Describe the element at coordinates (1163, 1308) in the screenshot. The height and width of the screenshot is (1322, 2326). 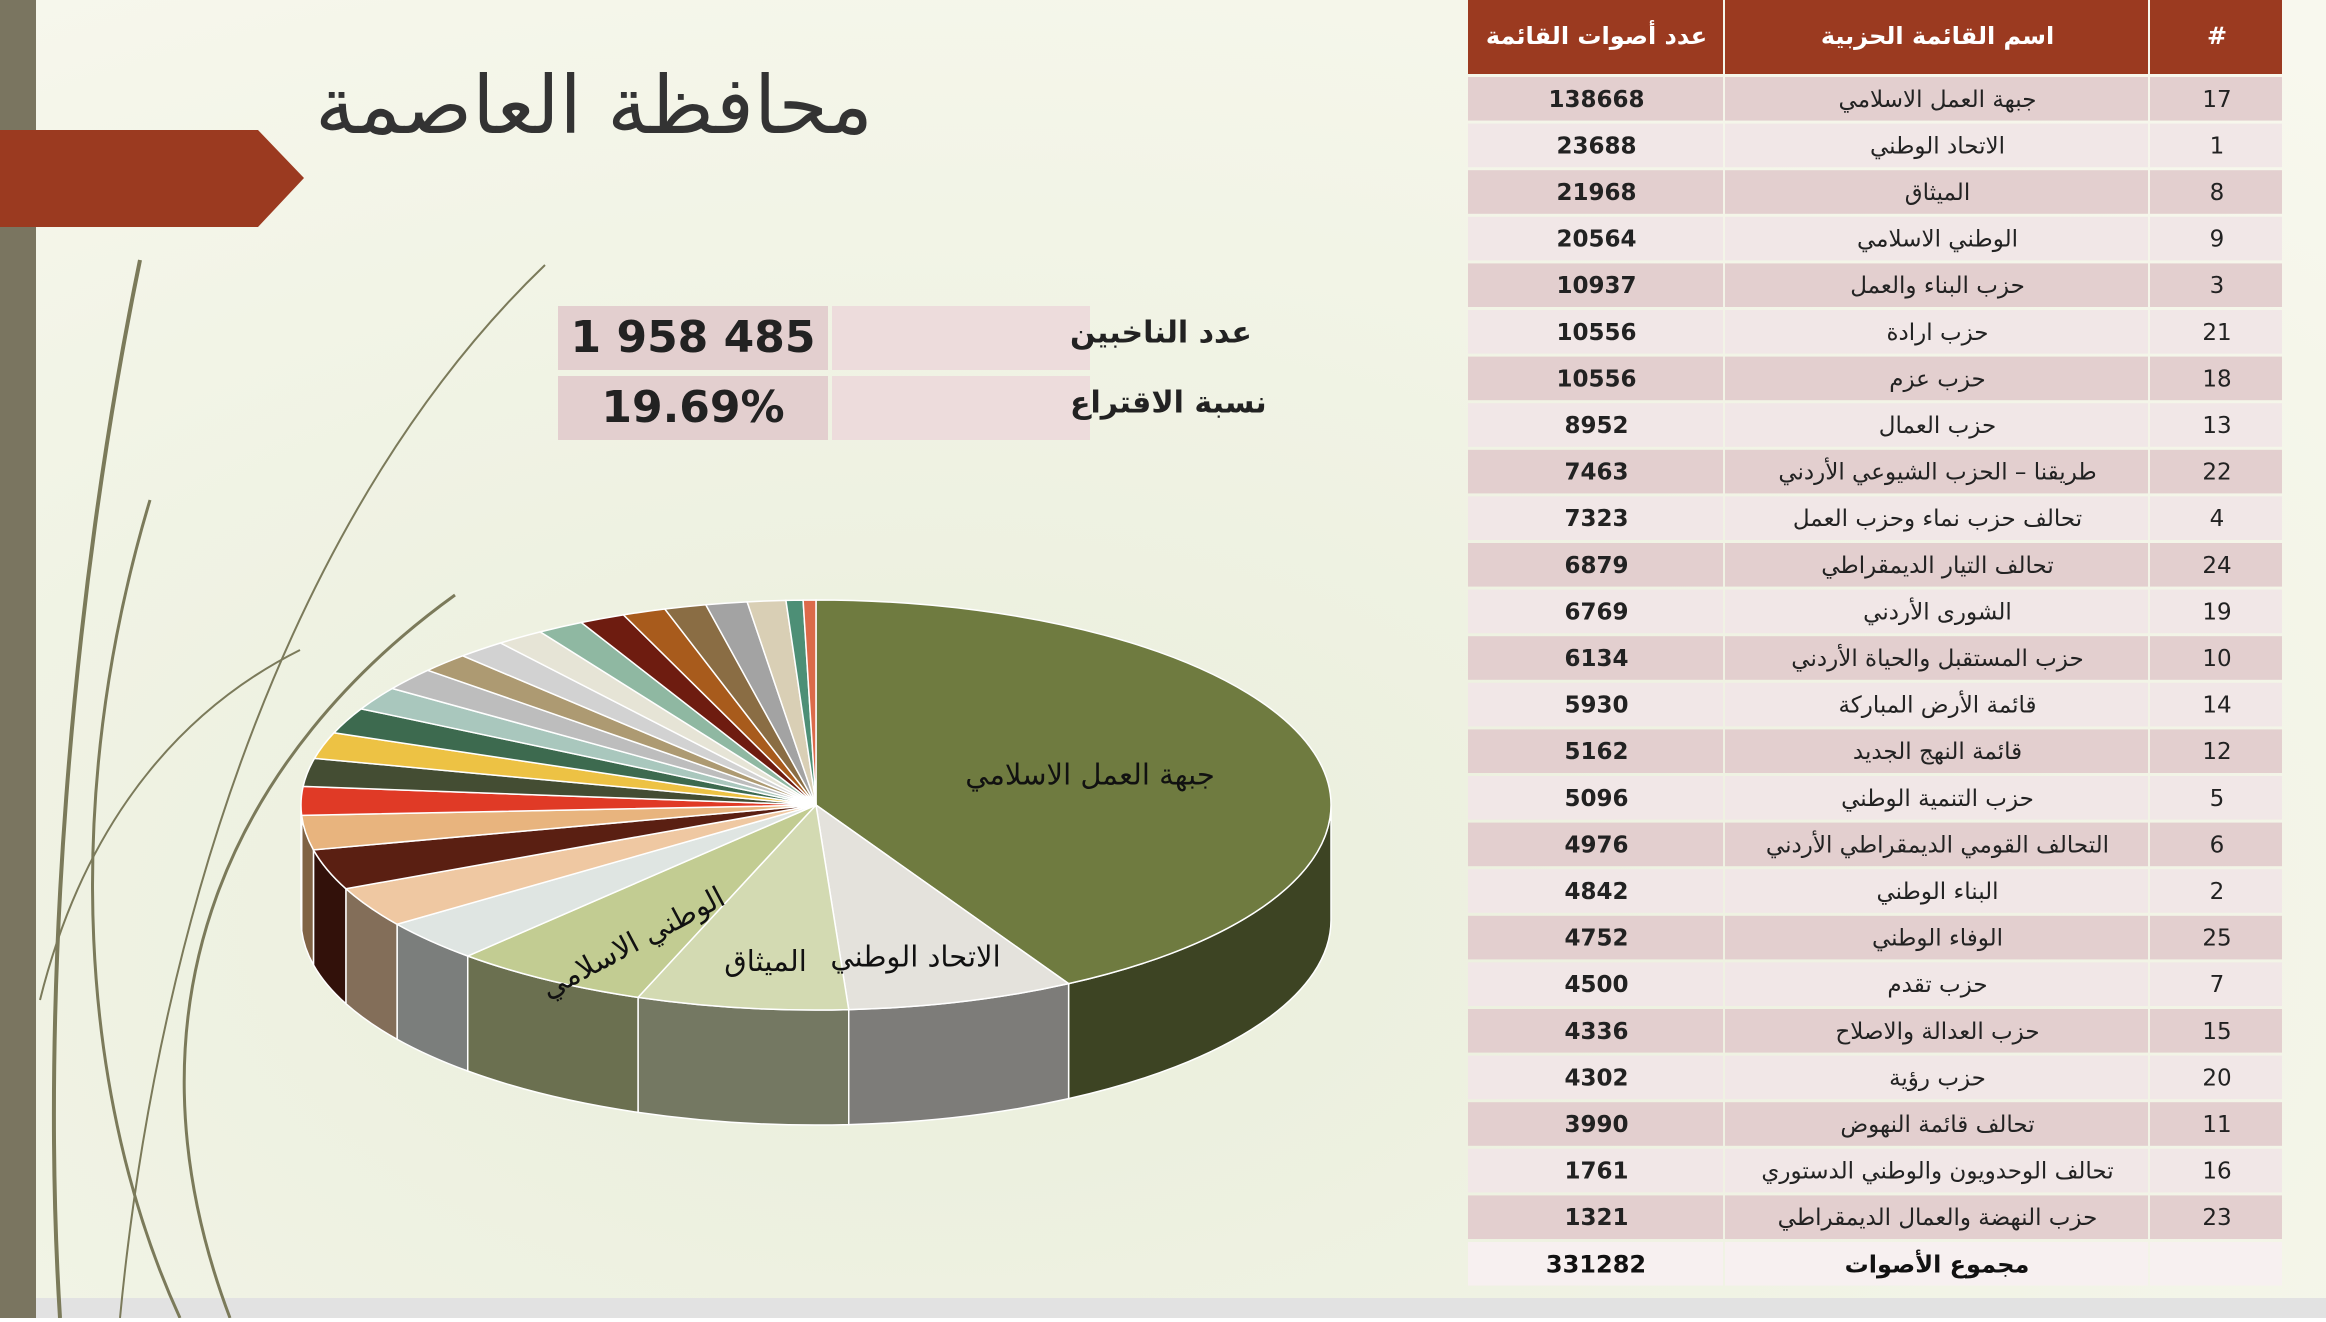
I see `bottom-strip` at that location.